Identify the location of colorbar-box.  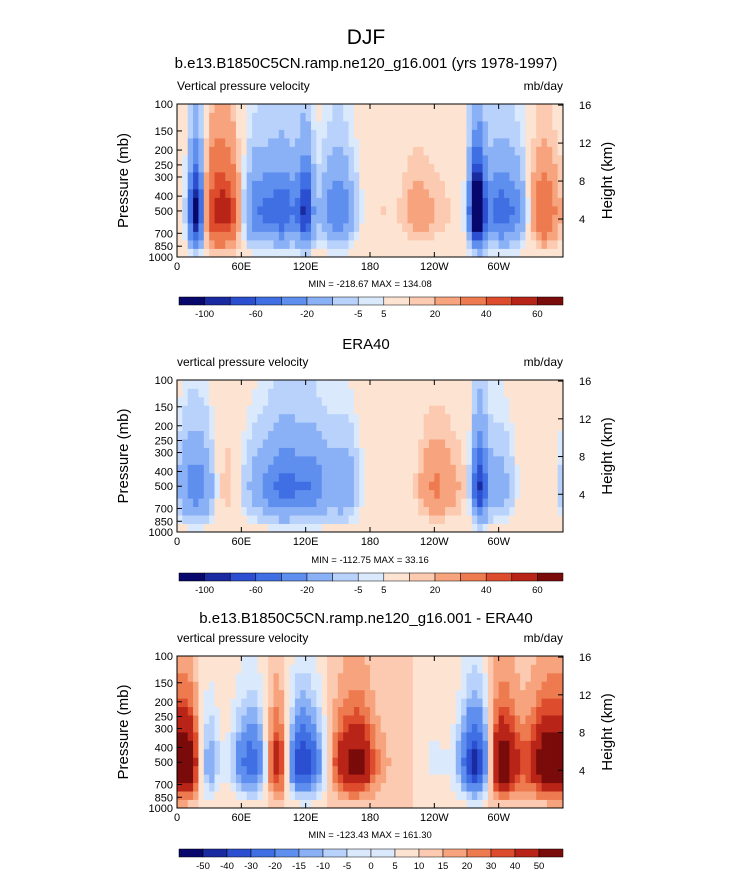
(191, 301).